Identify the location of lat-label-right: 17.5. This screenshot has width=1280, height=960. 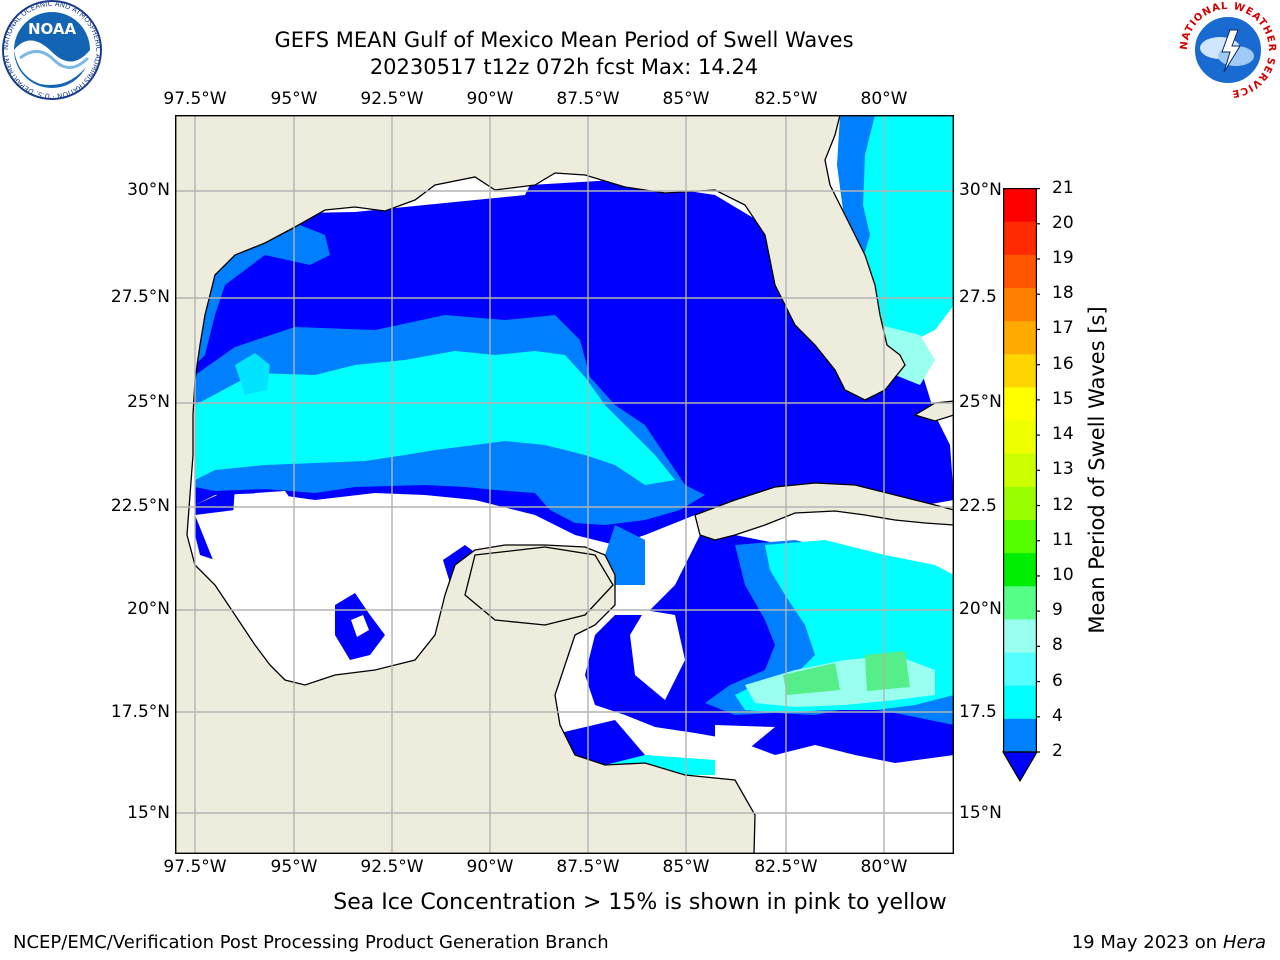
(978, 712).